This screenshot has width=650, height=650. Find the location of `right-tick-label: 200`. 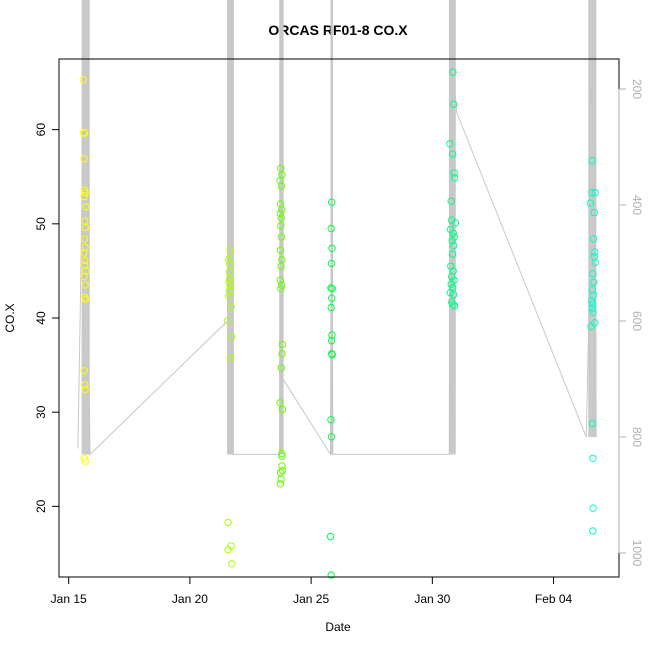

right-tick-label: 200 is located at coordinates (637, 89).